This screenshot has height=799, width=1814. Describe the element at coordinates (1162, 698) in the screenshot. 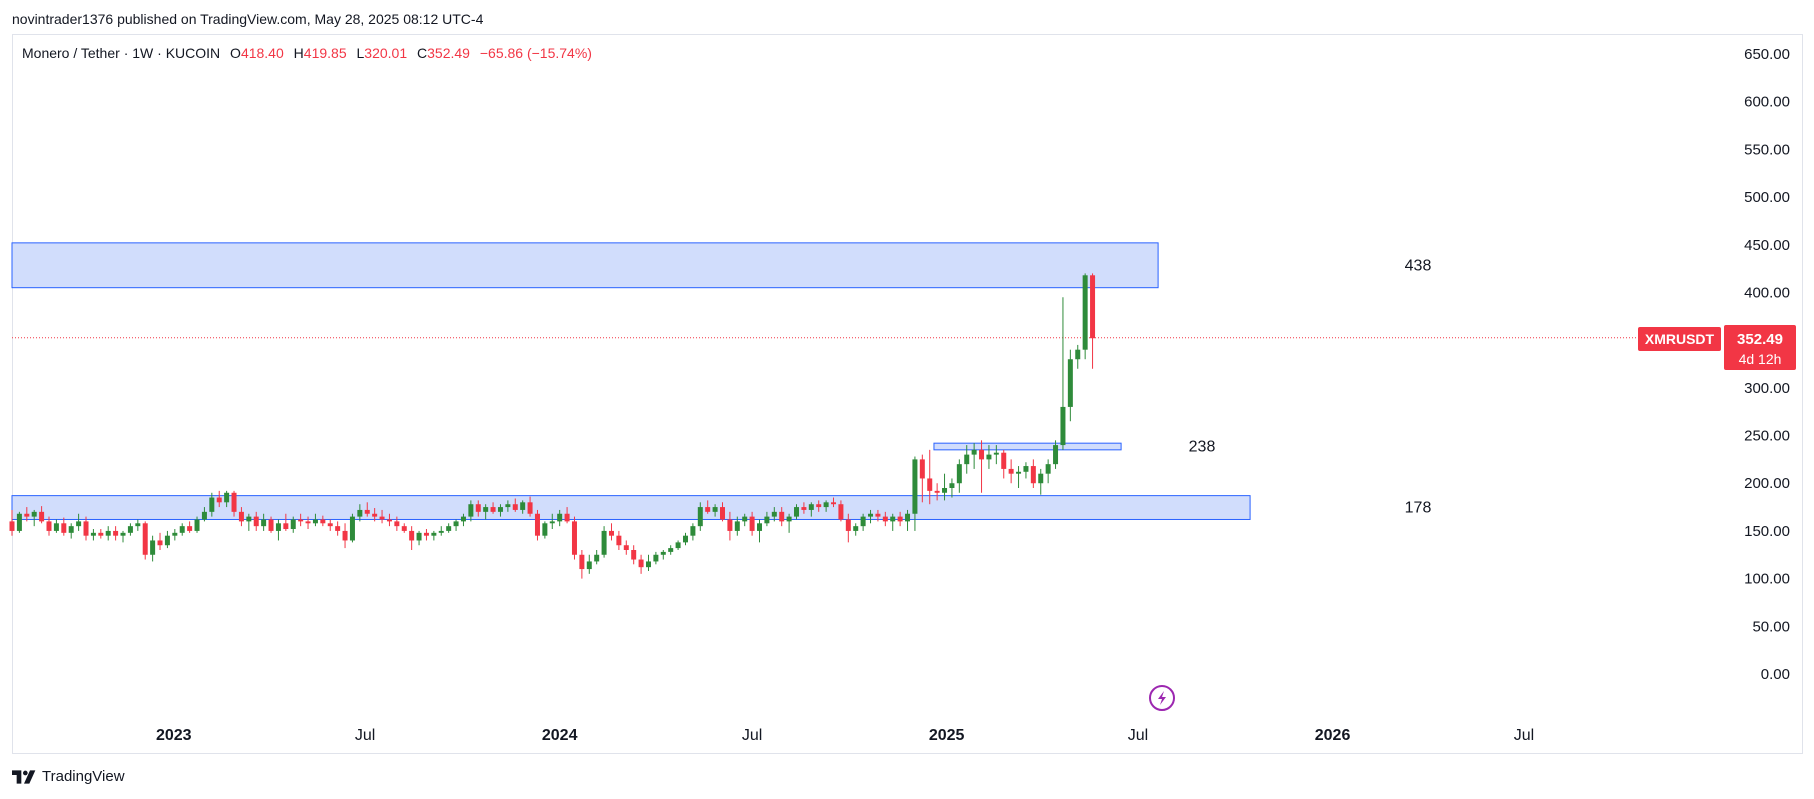

I see `flash-icon` at that location.